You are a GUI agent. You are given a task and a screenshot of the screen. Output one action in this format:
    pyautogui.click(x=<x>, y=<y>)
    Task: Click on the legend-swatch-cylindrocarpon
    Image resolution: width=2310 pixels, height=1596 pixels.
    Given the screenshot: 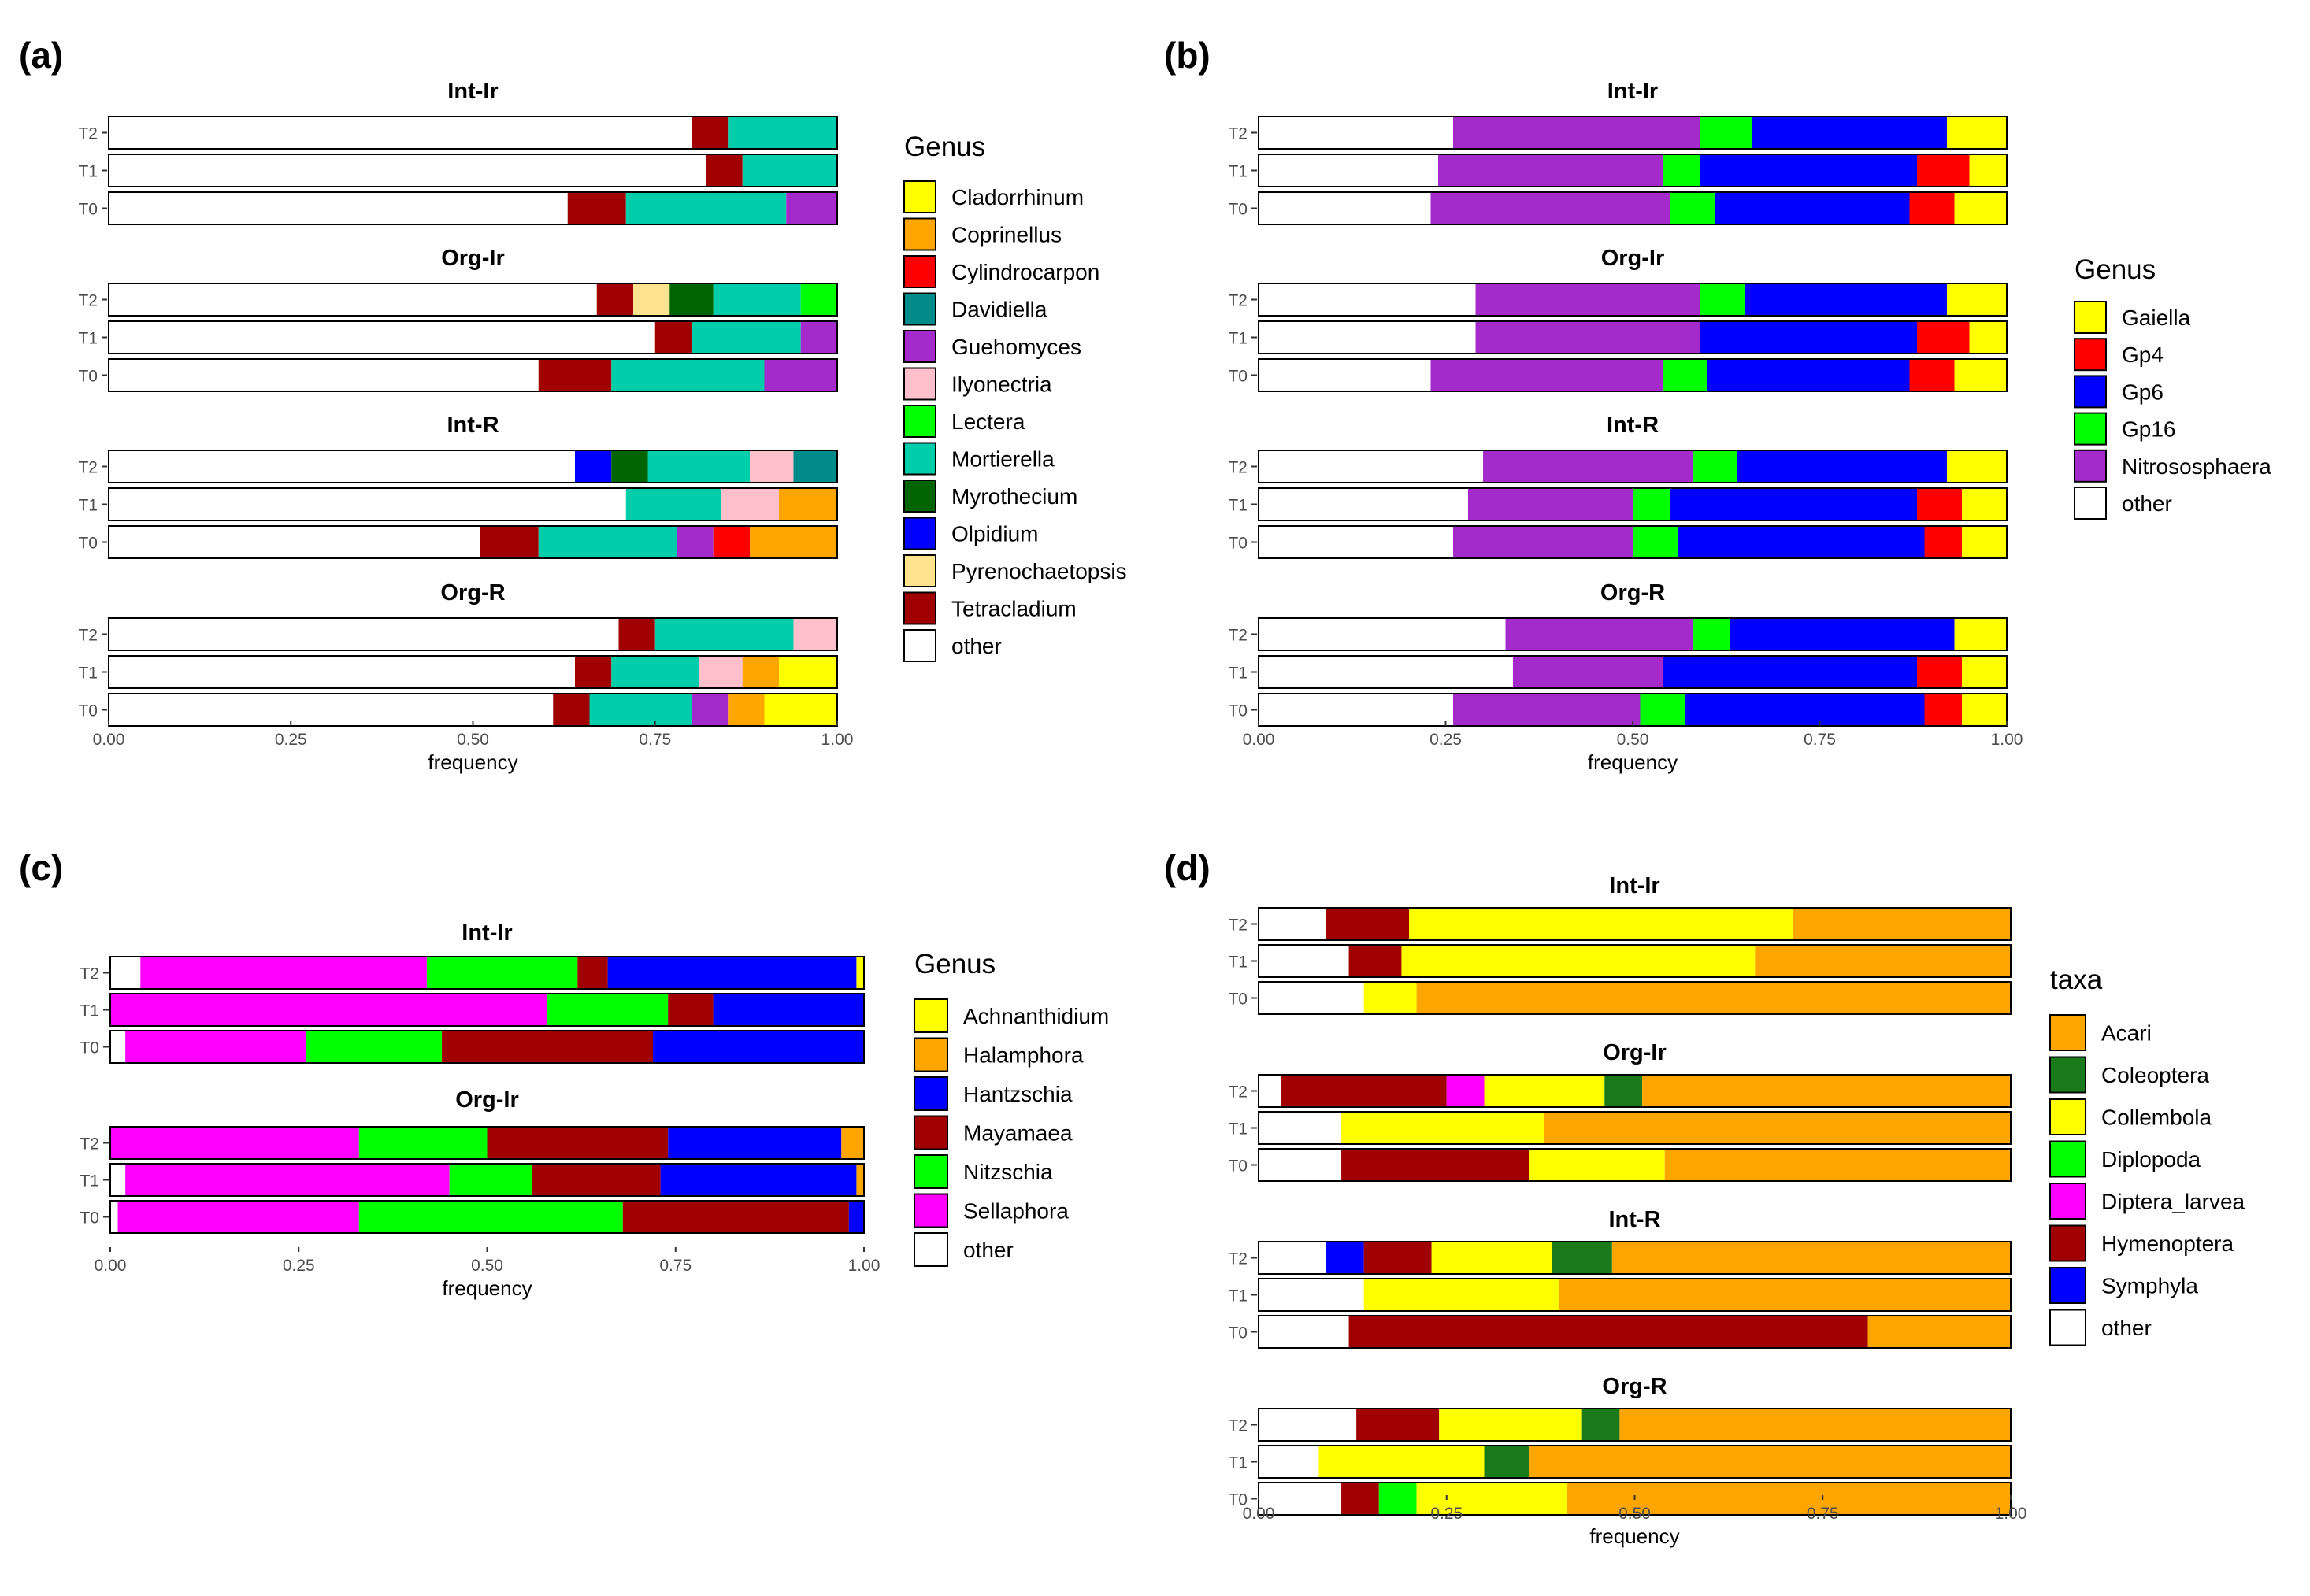 What is the action you would take?
    pyautogui.click(x=919, y=271)
    